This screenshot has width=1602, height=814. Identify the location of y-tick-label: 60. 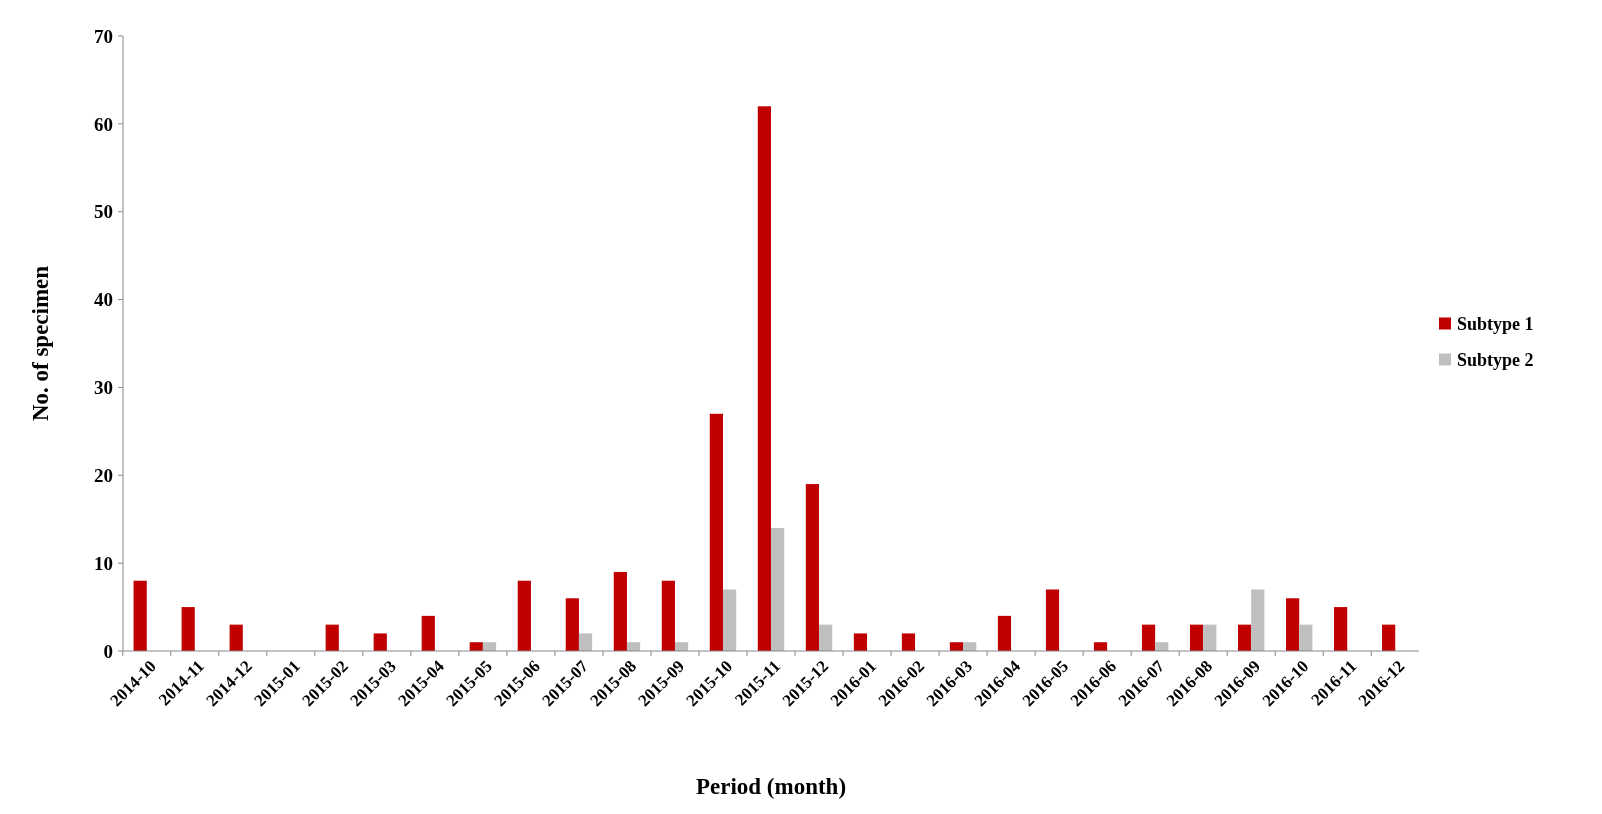
(103, 124).